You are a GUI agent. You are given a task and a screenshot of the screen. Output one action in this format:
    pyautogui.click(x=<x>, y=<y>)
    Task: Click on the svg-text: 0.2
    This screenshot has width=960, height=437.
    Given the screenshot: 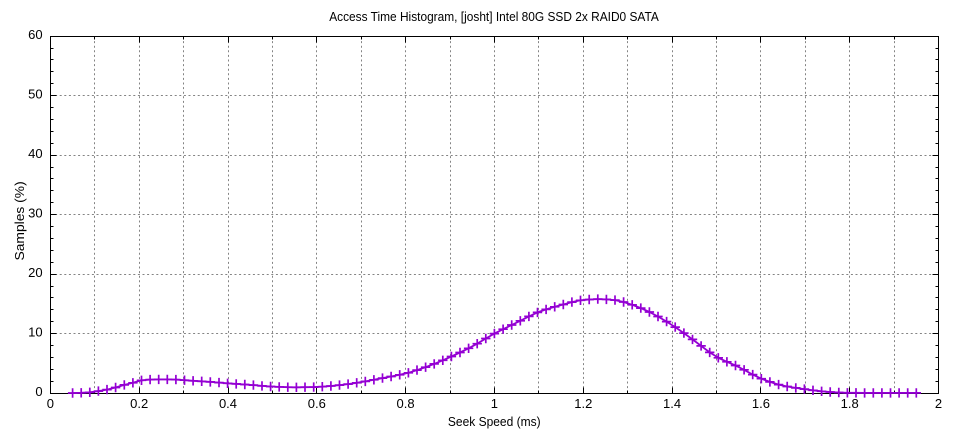 What is the action you would take?
    pyautogui.click(x=139, y=403)
    